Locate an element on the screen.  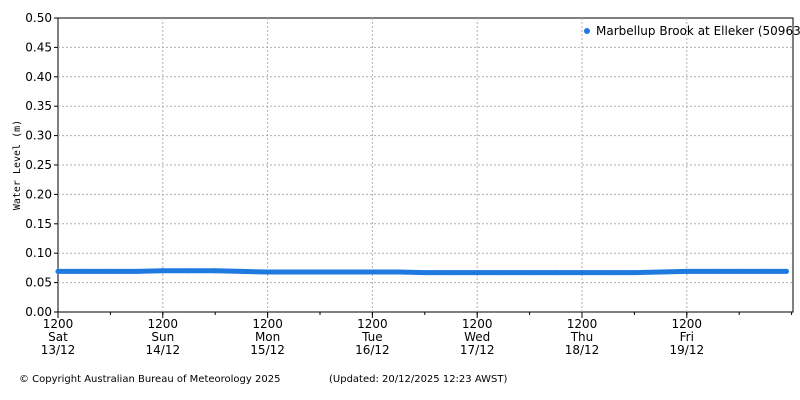
x-tick-date: 15/12 is located at coordinates (267, 350).